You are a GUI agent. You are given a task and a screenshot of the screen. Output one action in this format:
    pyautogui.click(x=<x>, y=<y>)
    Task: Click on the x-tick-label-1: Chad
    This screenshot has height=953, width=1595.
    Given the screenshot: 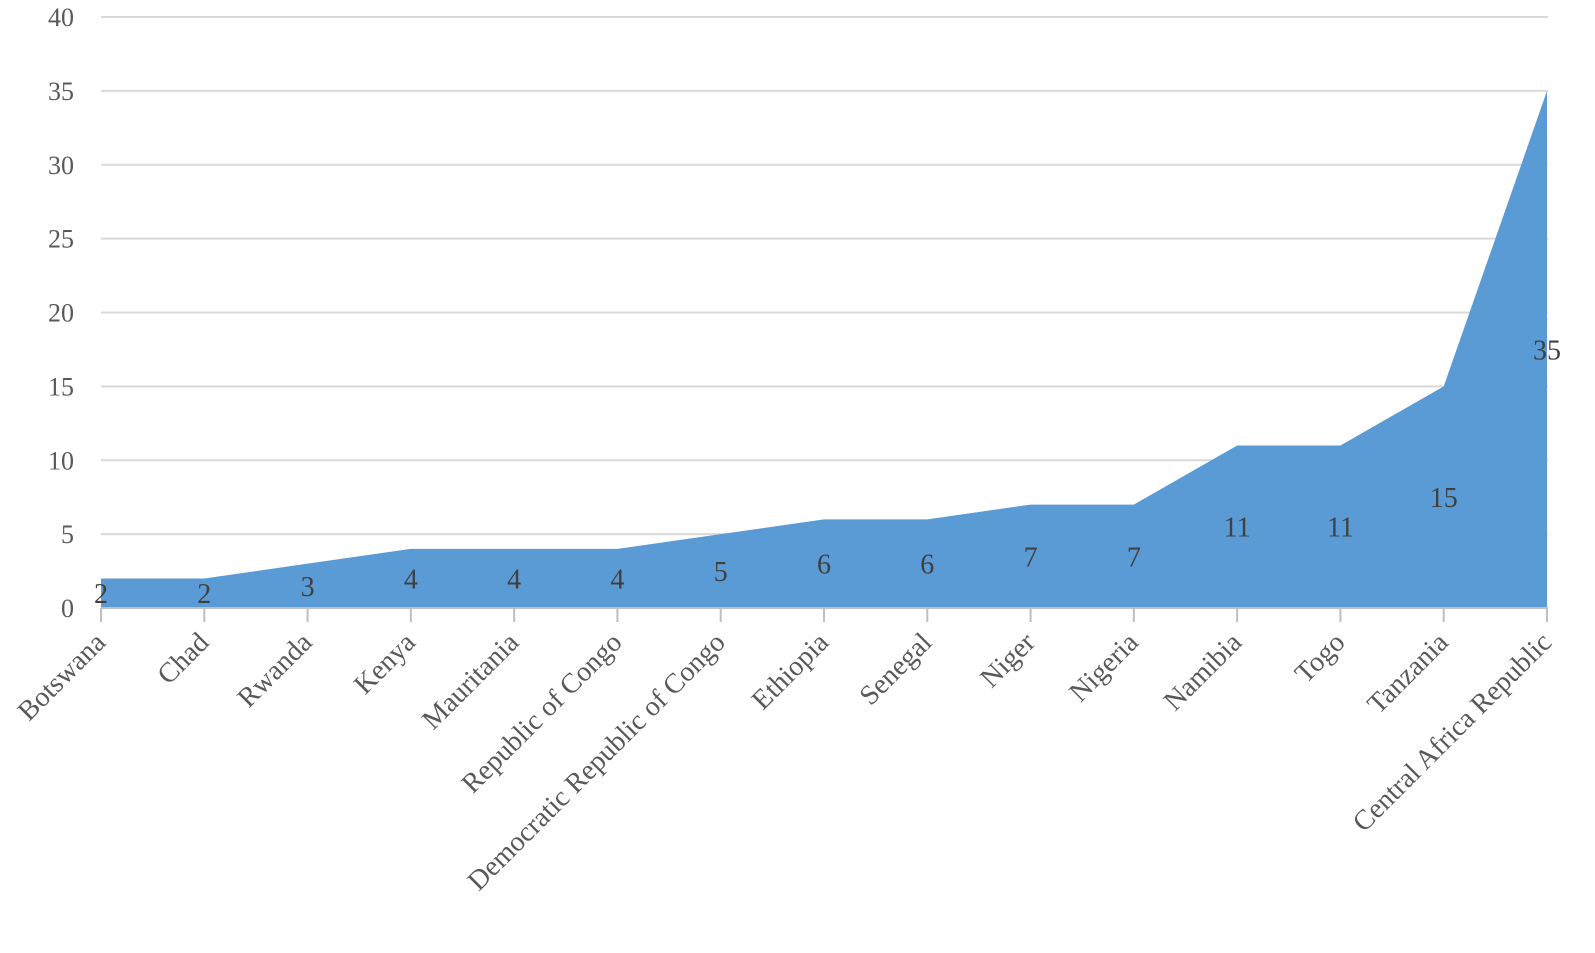 What is the action you would take?
    pyautogui.click(x=184, y=659)
    